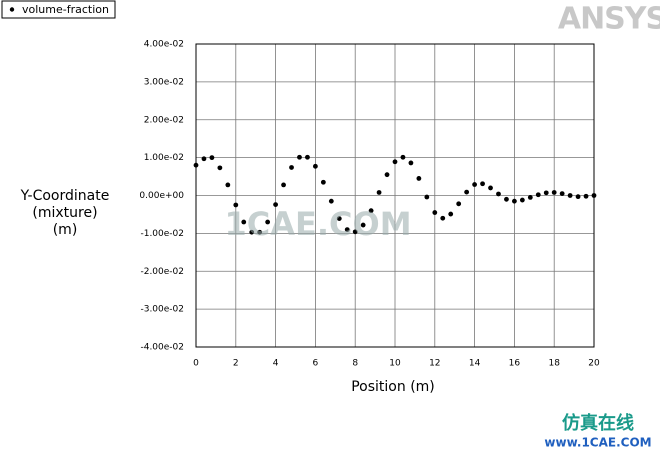 Image resolution: width=660 pixels, height=452 pixels. What do you see at coordinates (164, 120) in the screenshot?
I see `y-tick-label: 2.00e-02` at bounding box center [164, 120].